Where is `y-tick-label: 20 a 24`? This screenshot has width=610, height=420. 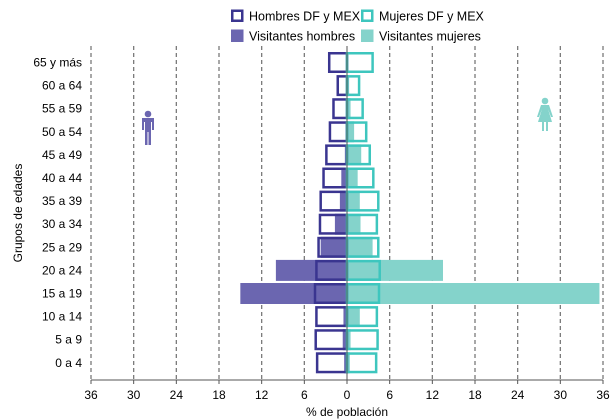
y-tick-label: 20 a 24 is located at coordinates (62, 270).